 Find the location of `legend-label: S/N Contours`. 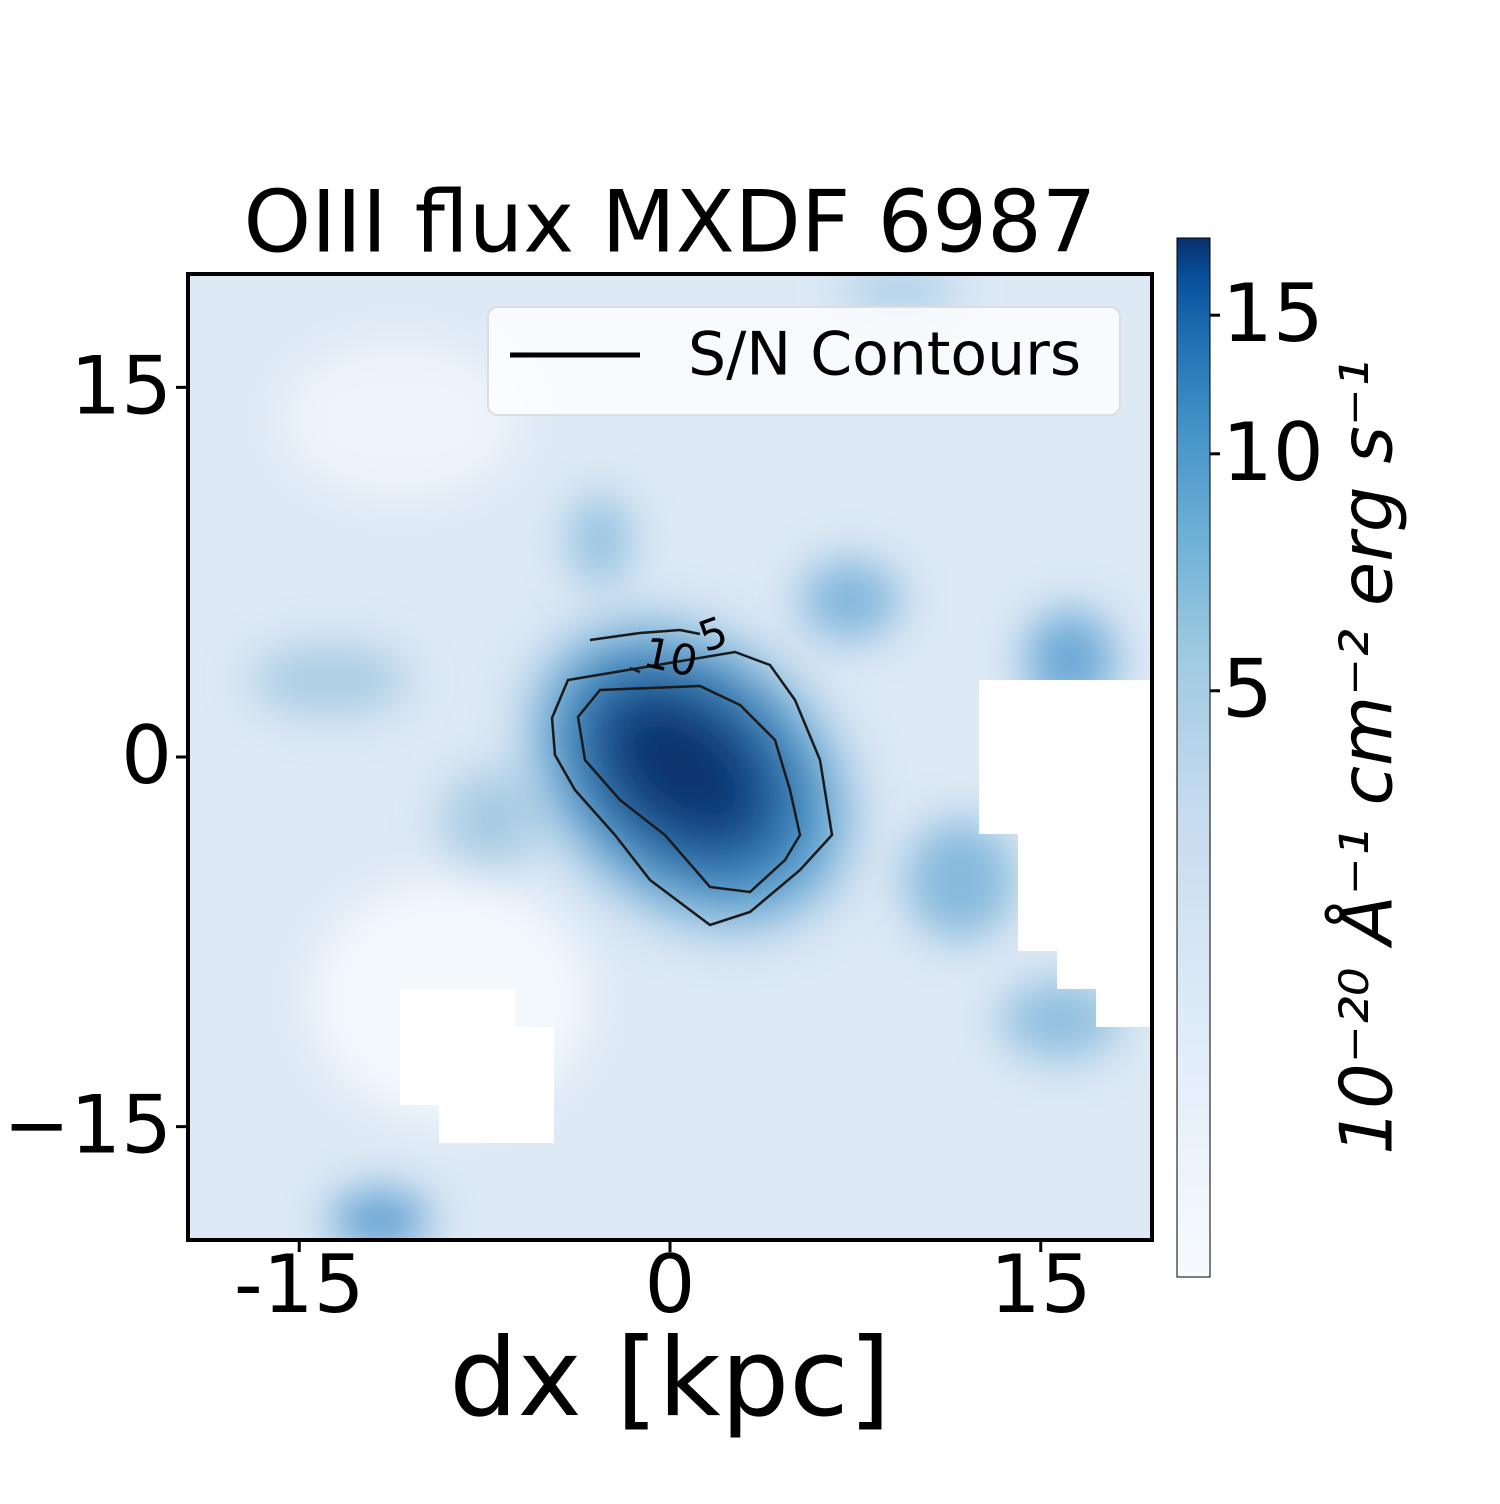

legend-label: S/N Contours is located at coordinates (884, 355).